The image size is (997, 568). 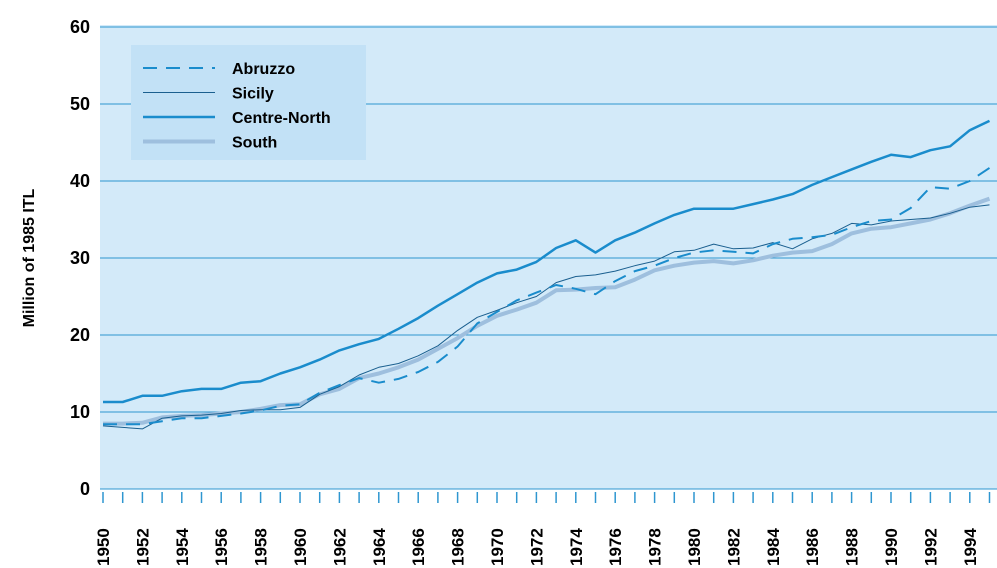 What do you see at coordinates (182, 547) in the screenshot?
I see `x-tick-label: 1954` at bounding box center [182, 547].